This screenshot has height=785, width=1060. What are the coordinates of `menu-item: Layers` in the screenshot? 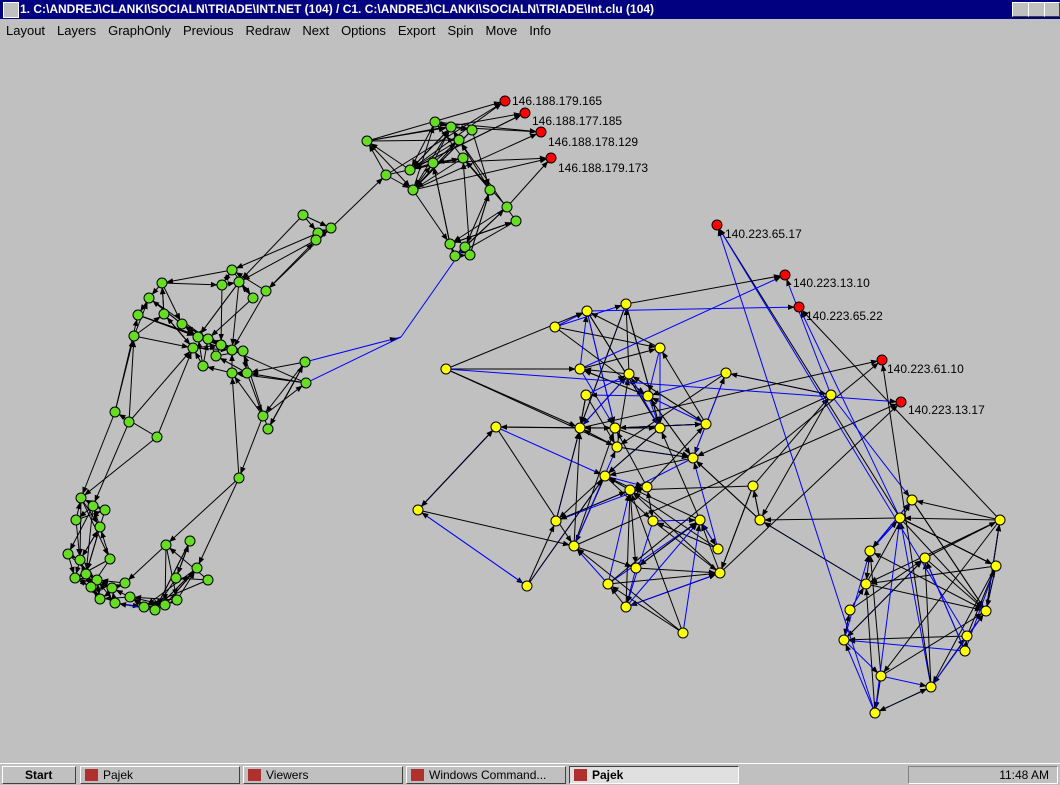 It's located at (77, 30).